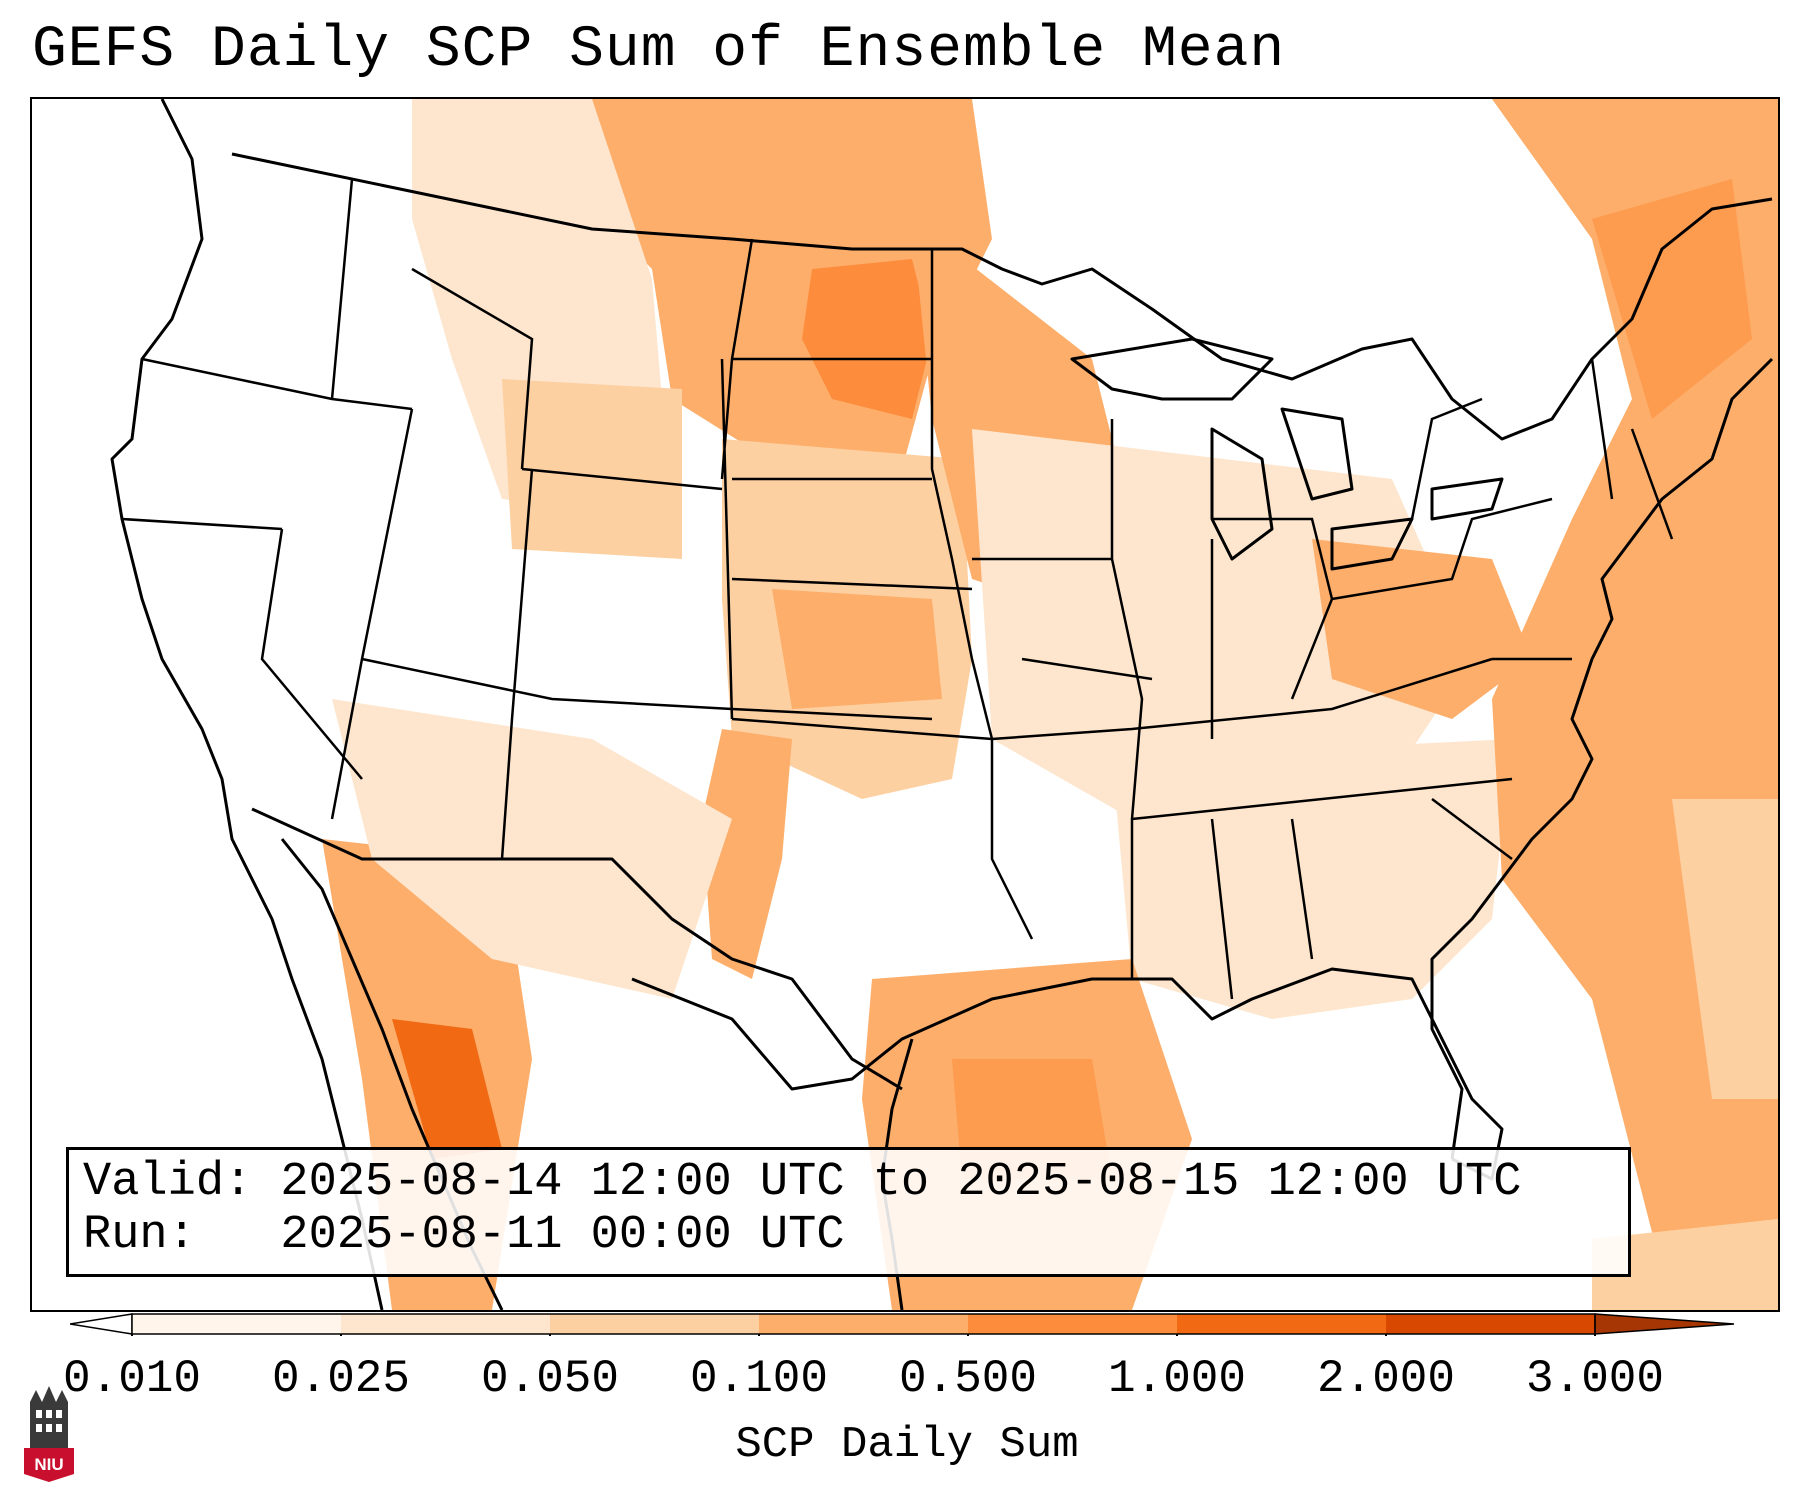 The width and height of the screenshot is (1803, 1500). What do you see at coordinates (907, 1445) in the screenshot?
I see `colorbar-label: SCP Daily Sum` at bounding box center [907, 1445].